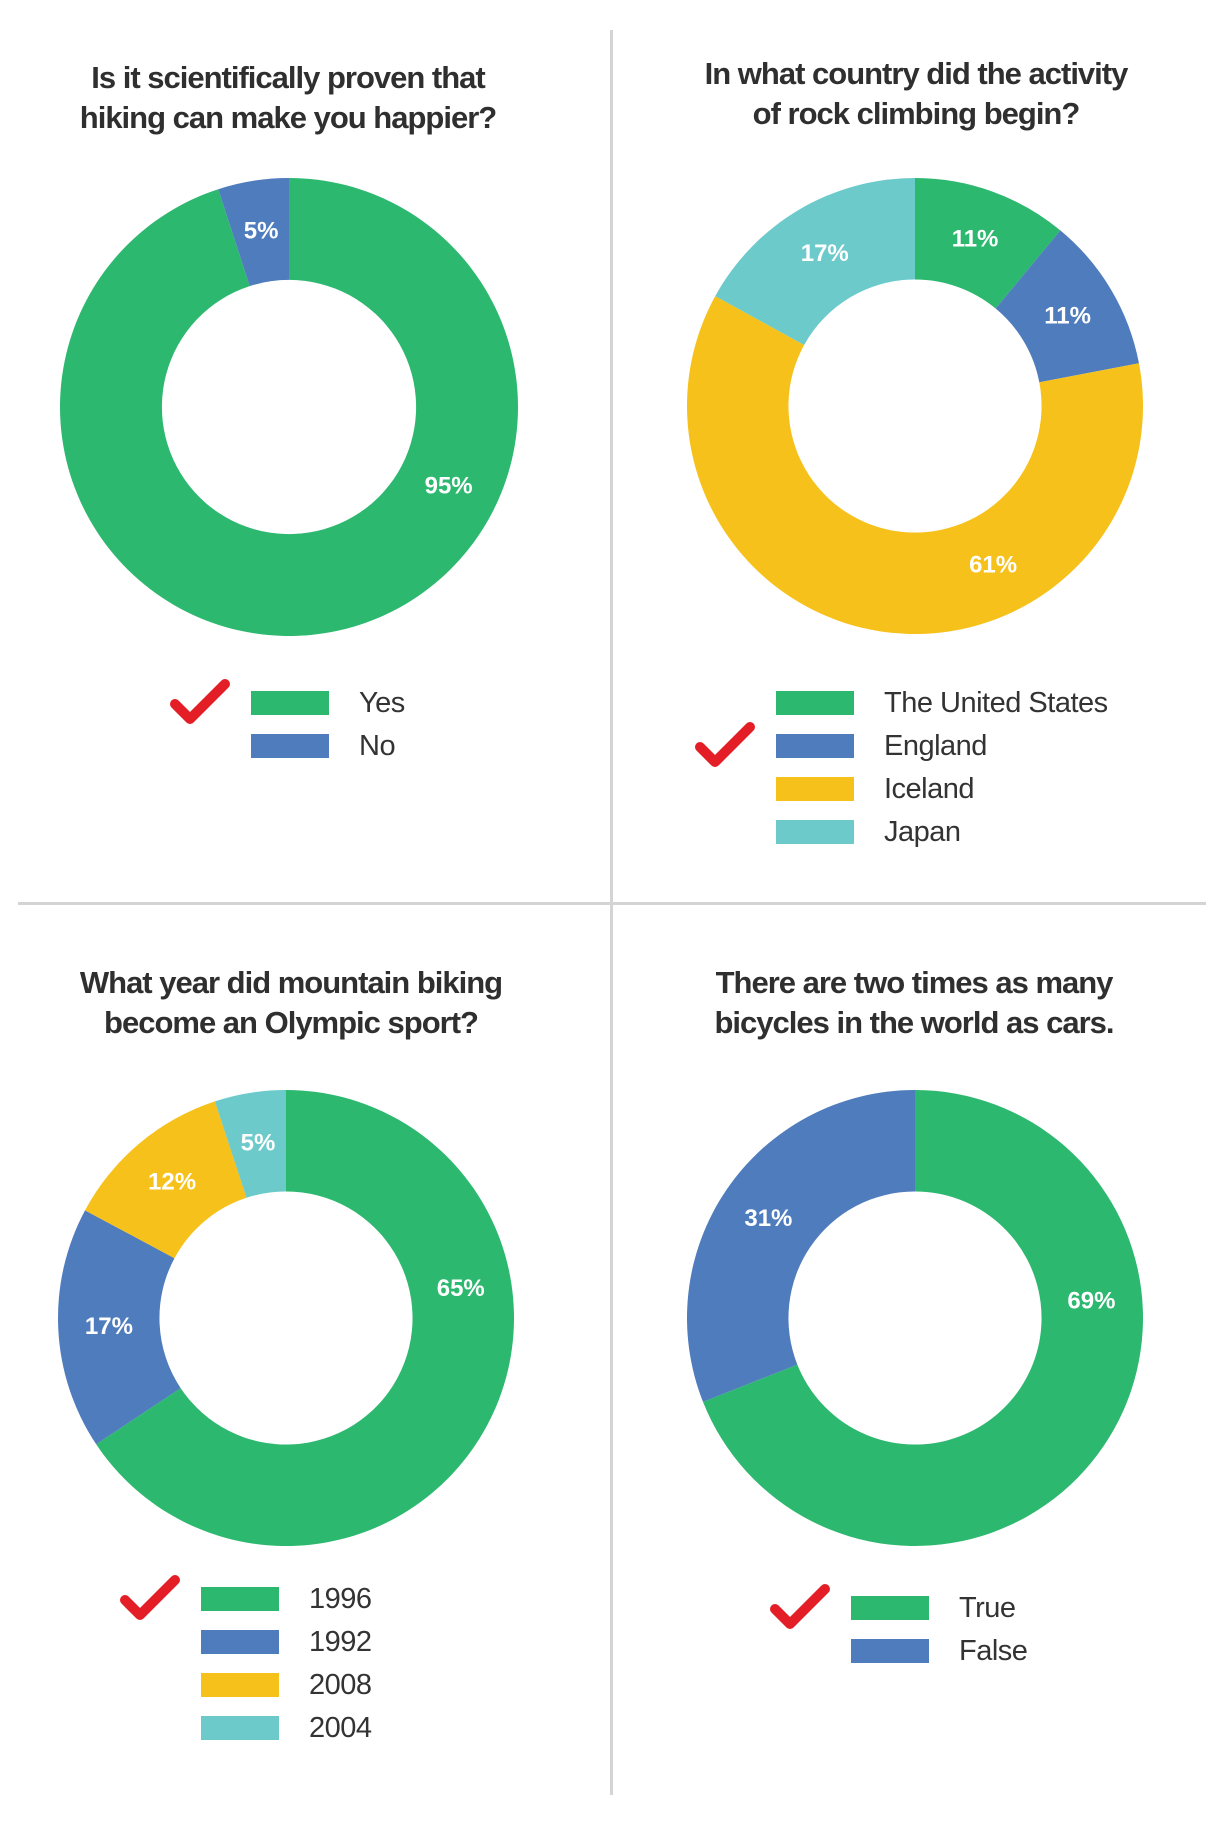 This screenshot has height=1833, width=1224. I want to click on chart-title-line: What year did mountain biking, so click(291, 982).